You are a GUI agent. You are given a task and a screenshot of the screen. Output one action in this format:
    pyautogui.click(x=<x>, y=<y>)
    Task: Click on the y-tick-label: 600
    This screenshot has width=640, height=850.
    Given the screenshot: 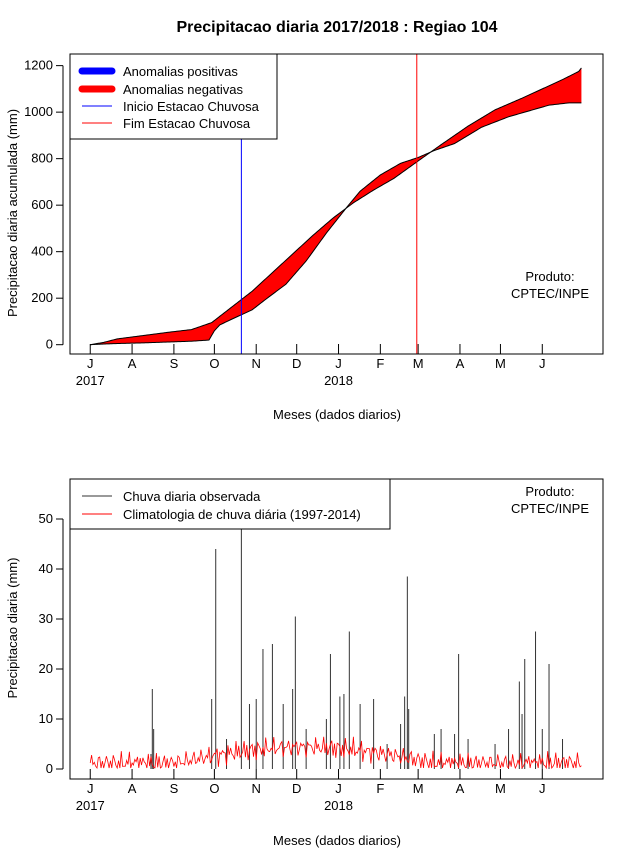 What is the action you would take?
    pyautogui.click(x=42, y=204)
    